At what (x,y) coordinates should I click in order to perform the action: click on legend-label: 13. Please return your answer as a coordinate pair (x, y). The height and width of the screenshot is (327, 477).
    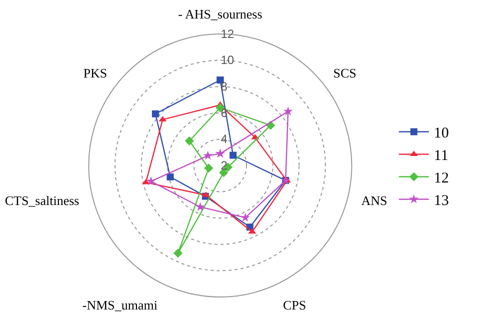
    Looking at the image, I should click on (441, 201).